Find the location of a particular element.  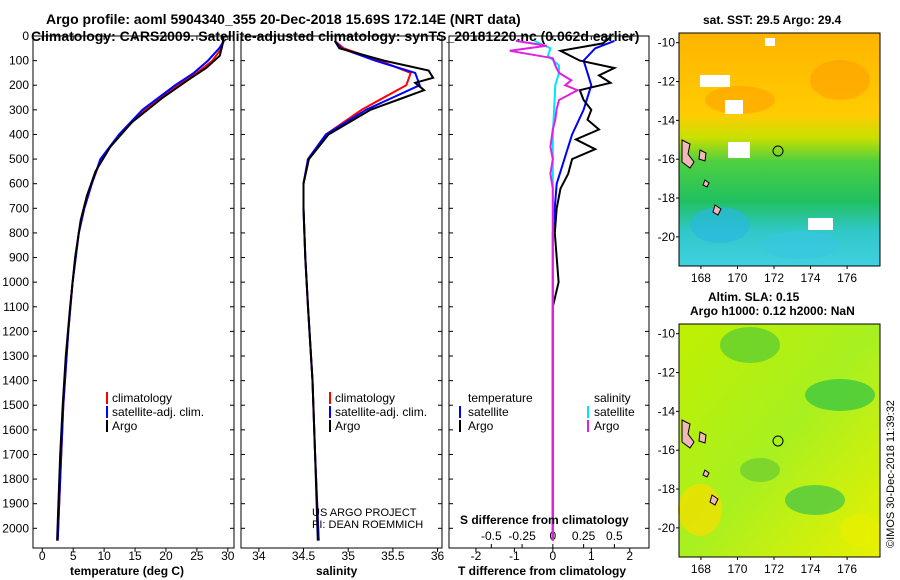

depth-tick-label: 800 is located at coordinates (19, 233).